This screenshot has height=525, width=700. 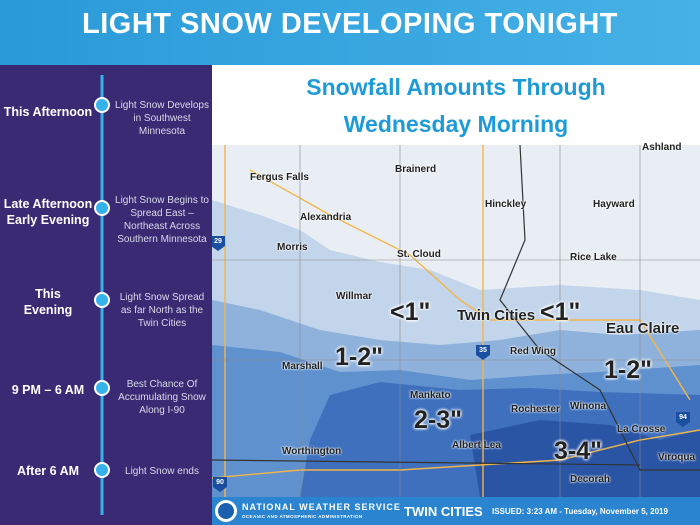 I want to click on footer-band, so click(x=456, y=511).